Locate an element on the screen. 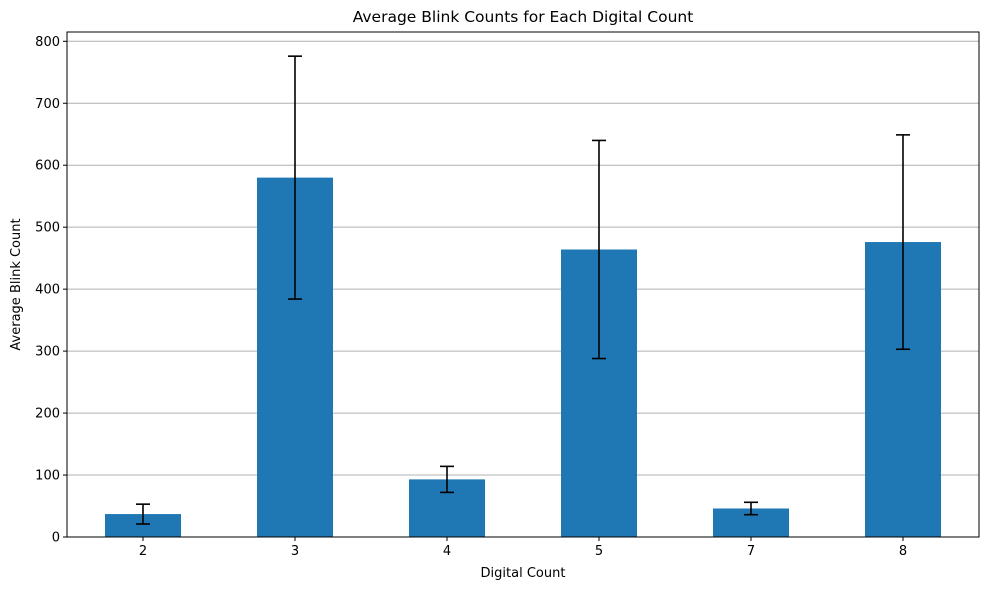 The image size is (989, 590). x-tick-label: 2 is located at coordinates (143, 551).